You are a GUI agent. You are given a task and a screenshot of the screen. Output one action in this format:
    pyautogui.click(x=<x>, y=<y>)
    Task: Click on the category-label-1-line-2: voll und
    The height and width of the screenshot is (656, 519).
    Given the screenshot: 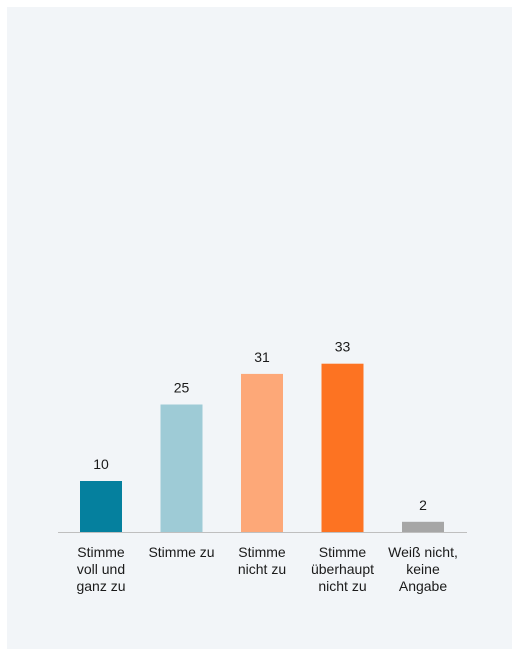 What is the action you would take?
    pyautogui.click(x=101, y=569)
    